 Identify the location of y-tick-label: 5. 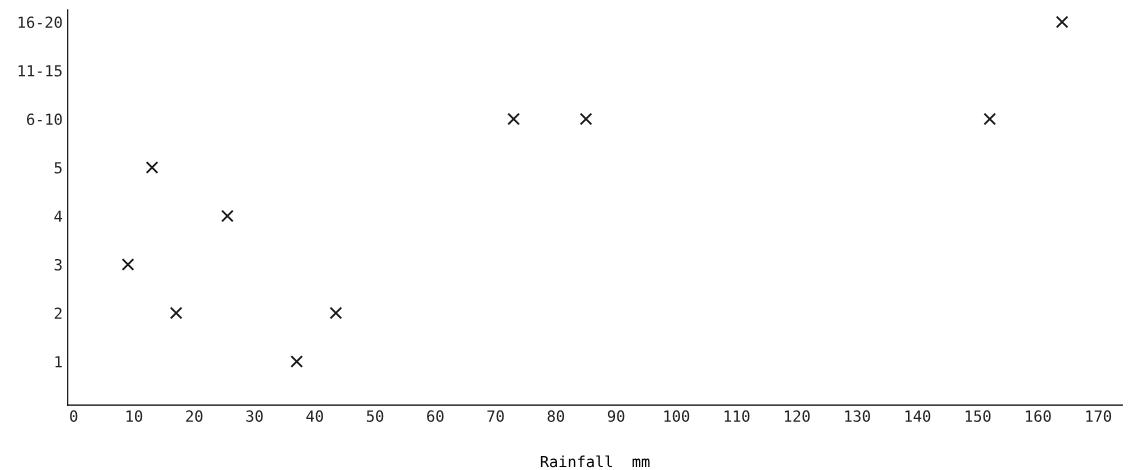
(58, 168).